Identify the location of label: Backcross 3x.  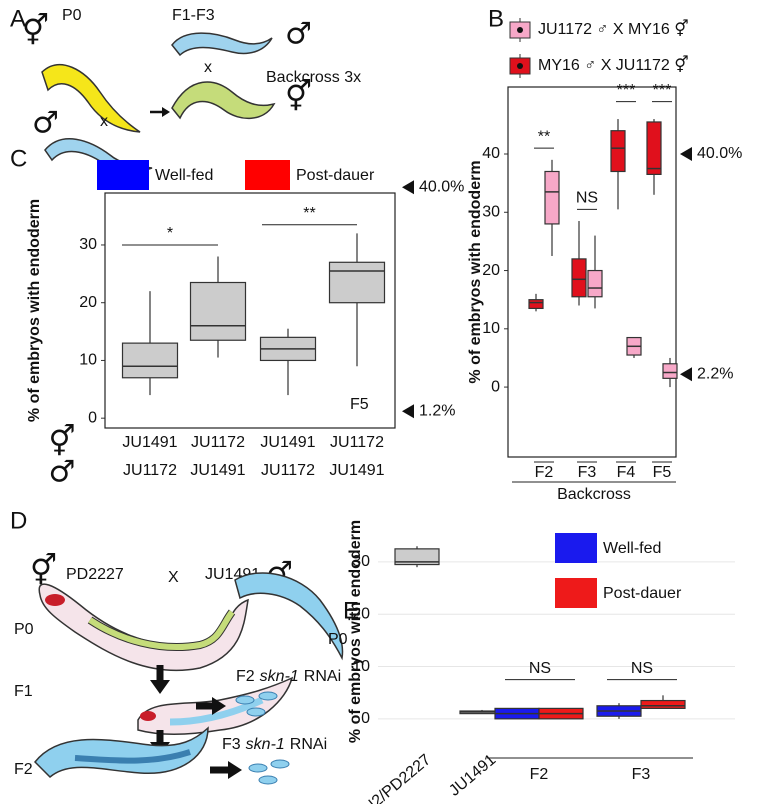
(313, 77).